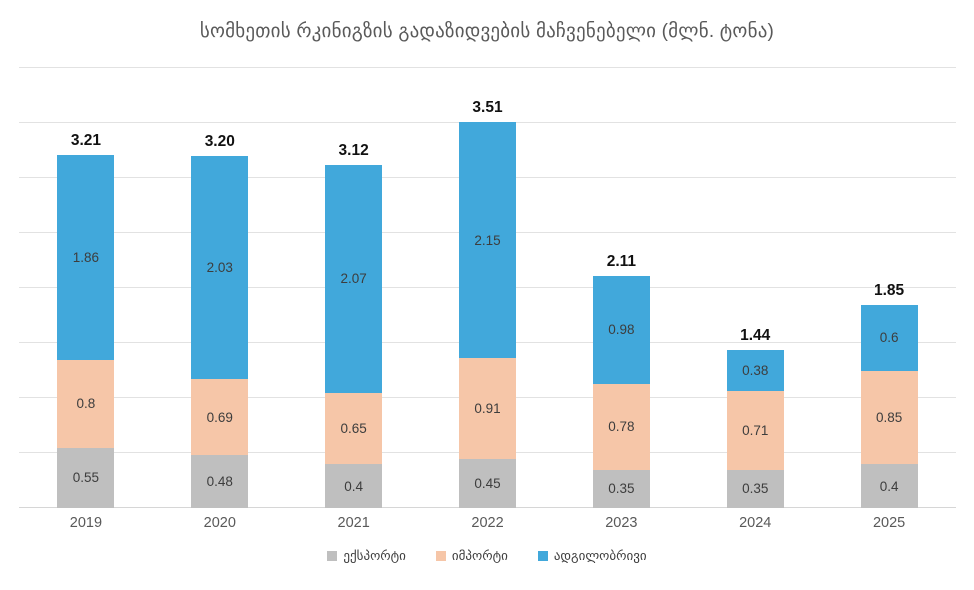 Image resolution: width=974 pixels, height=590 pixels. I want to click on segment-import: 0.85, so click(889, 417).